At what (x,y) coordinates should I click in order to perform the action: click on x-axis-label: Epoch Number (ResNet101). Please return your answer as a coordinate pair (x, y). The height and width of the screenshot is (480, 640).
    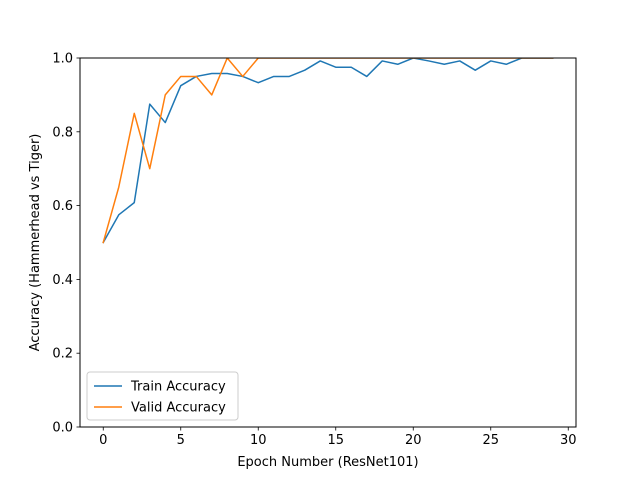
    Looking at the image, I should click on (327, 462).